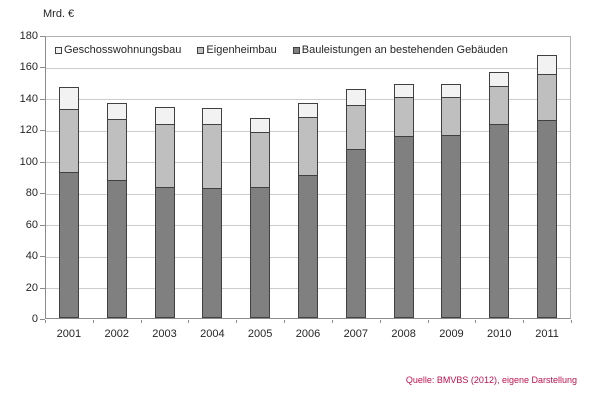  Describe the element at coordinates (59, 14) in the screenshot. I see `y-axis-unit-label: Mrd. €` at that location.